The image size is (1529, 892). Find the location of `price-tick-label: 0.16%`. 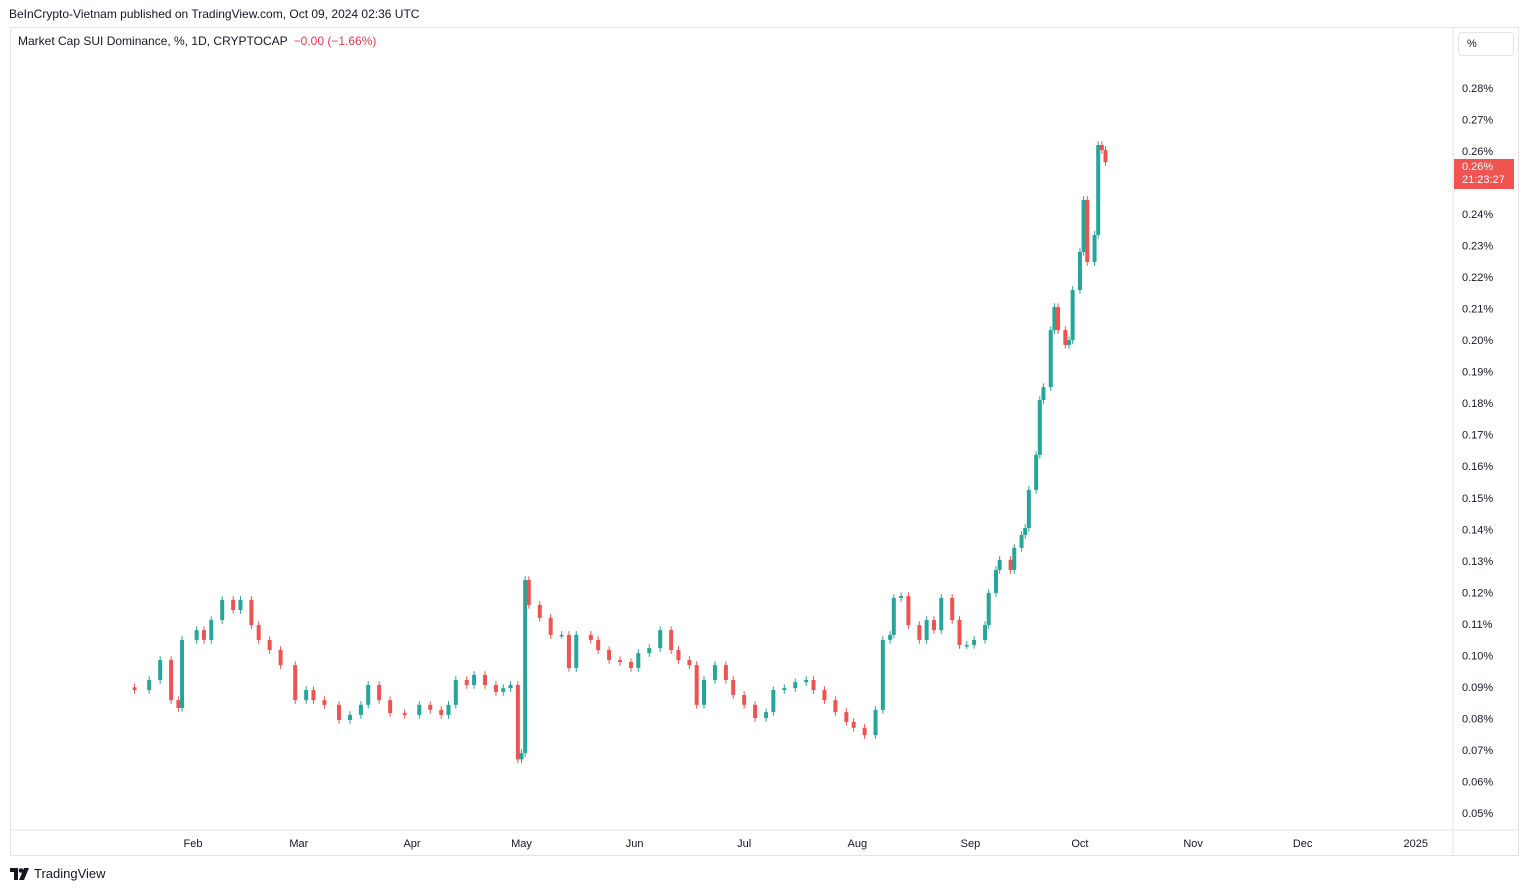

price-tick-label: 0.16% is located at coordinates (1477, 467).